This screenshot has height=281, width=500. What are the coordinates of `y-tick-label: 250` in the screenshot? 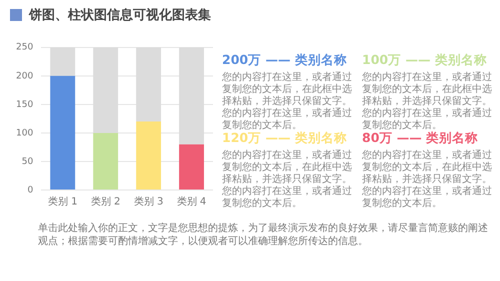 It's located at (25, 47).